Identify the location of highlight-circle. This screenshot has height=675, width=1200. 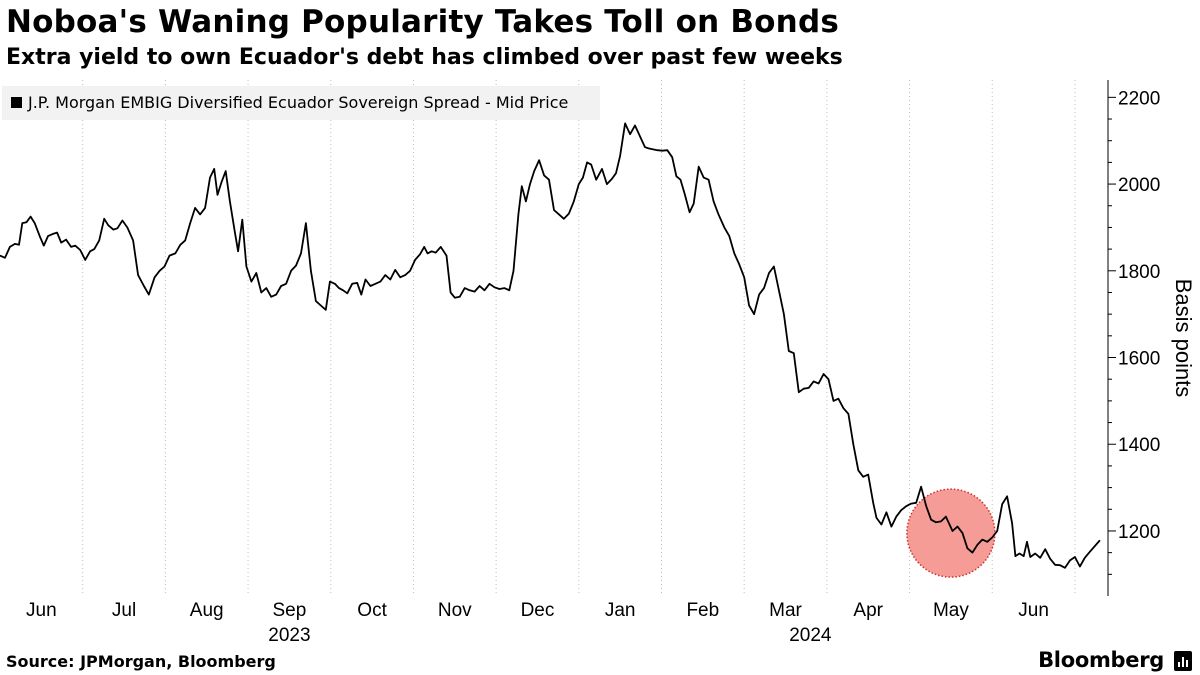
(951, 533).